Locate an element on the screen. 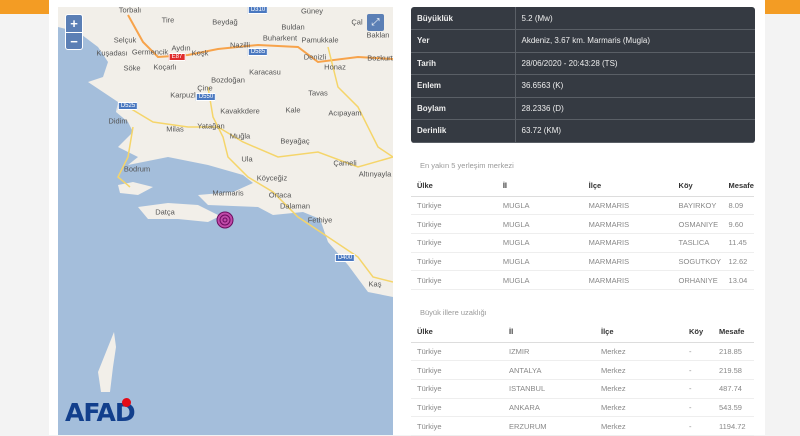 The image size is (800, 436). table-cell: OSMANIYE is located at coordinates (697, 224).